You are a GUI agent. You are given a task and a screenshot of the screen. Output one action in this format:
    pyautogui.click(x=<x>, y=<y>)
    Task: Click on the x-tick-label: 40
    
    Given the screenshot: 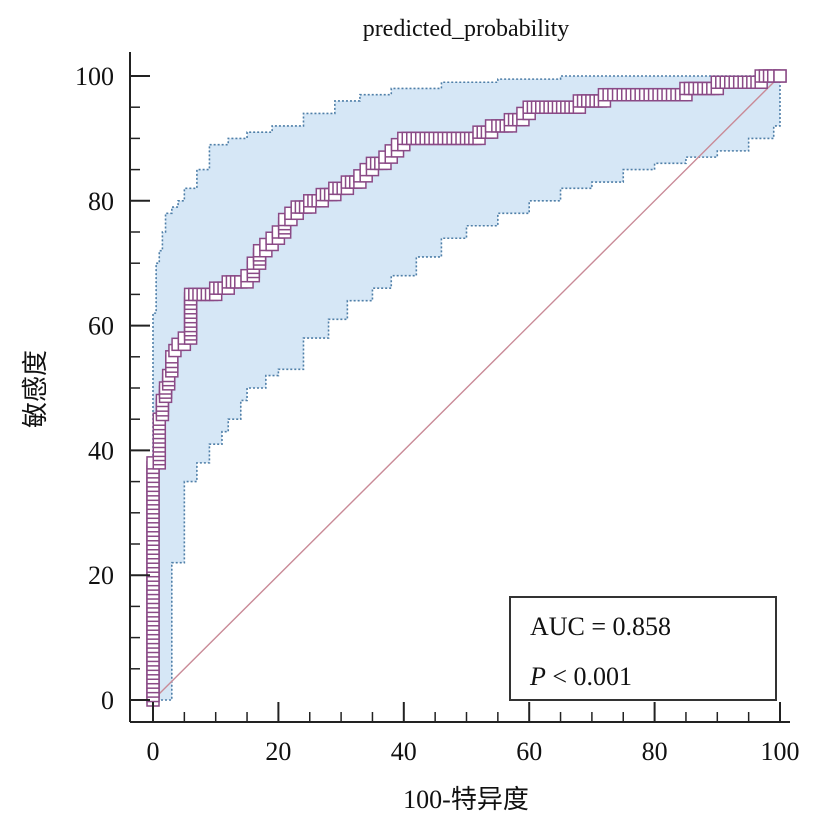 What is the action you would take?
    pyautogui.click(x=404, y=751)
    